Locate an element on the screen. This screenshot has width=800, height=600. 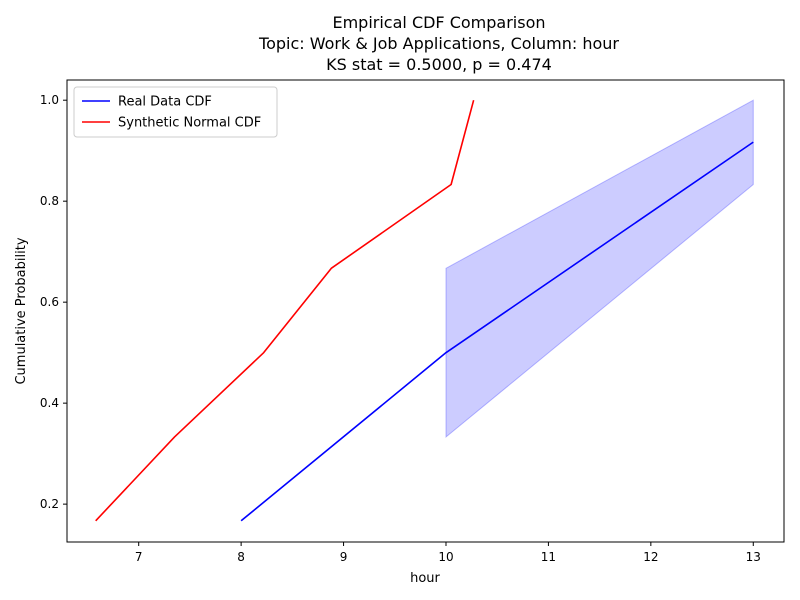
x-tick-label: 9 is located at coordinates (344, 557).